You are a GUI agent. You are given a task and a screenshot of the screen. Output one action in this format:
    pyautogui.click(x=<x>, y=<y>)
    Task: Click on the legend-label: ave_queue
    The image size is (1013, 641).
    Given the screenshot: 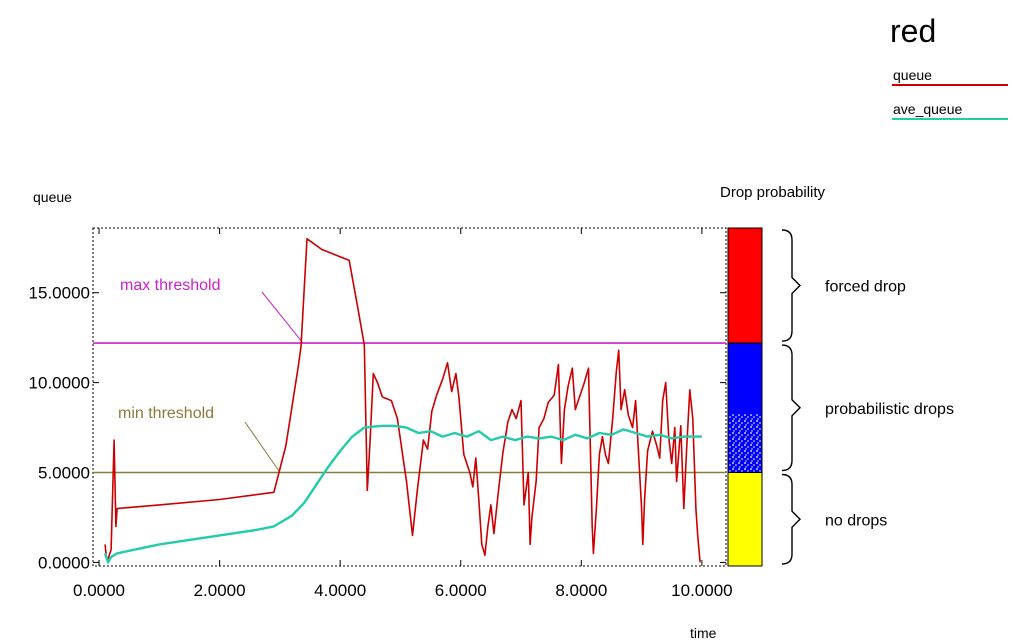 What is the action you would take?
    pyautogui.click(x=928, y=109)
    